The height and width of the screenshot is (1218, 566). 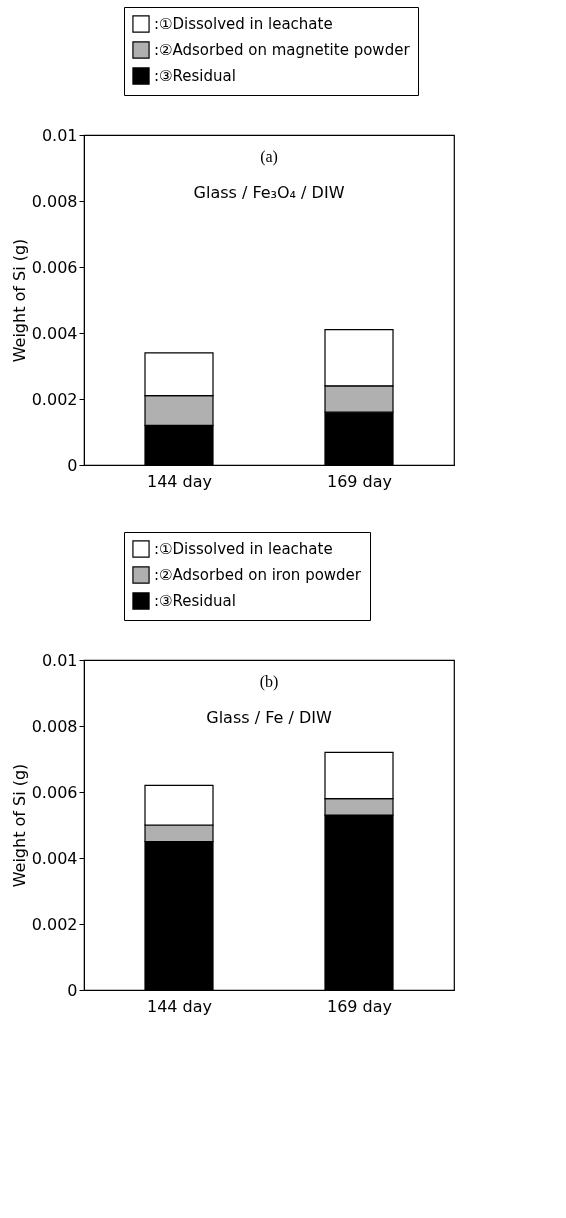 I want to click on annotation: (b), so click(x=269, y=682).